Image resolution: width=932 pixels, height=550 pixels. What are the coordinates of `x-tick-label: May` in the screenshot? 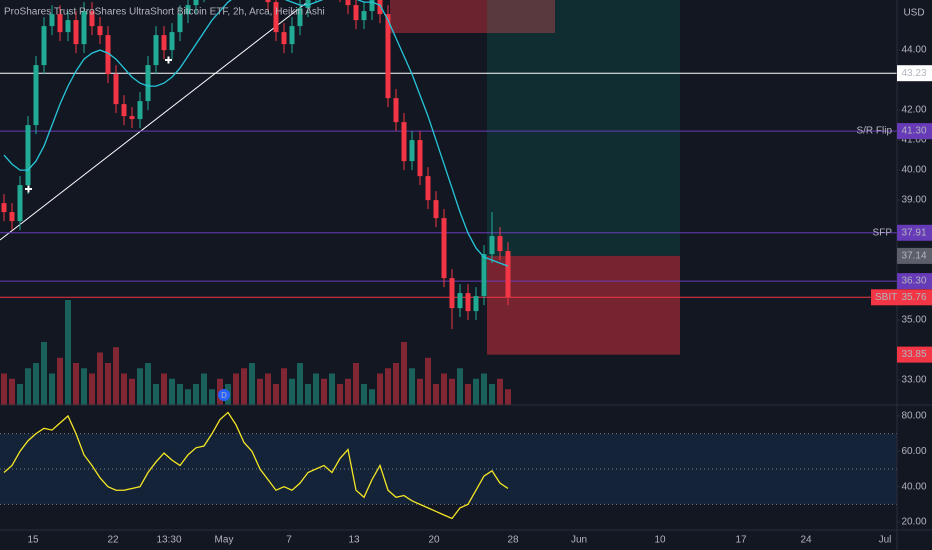 It's located at (224, 540).